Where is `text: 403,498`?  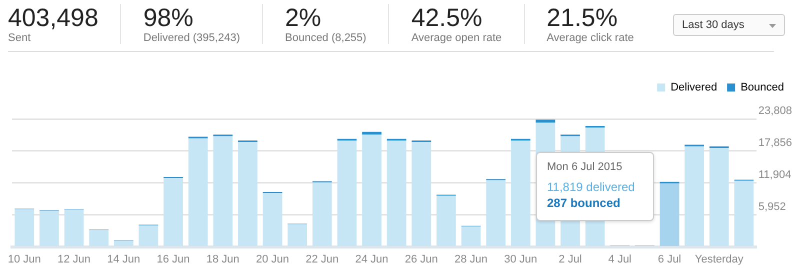
text: 403,498 is located at coordinates (53, 18).